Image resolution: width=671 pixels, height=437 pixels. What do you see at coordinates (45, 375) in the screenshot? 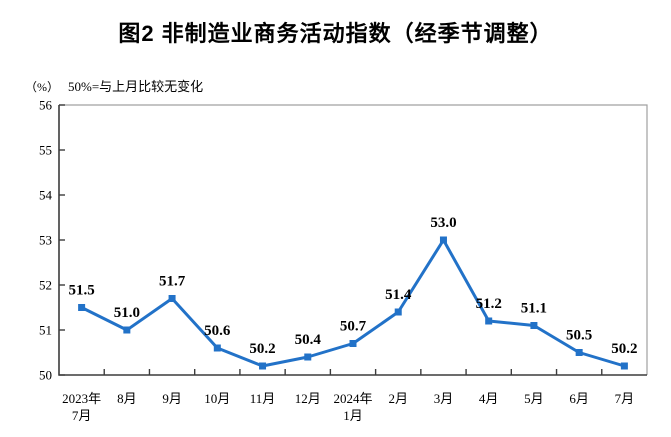
I see `y-tick-label: 50` at bounding box center [45, 375].